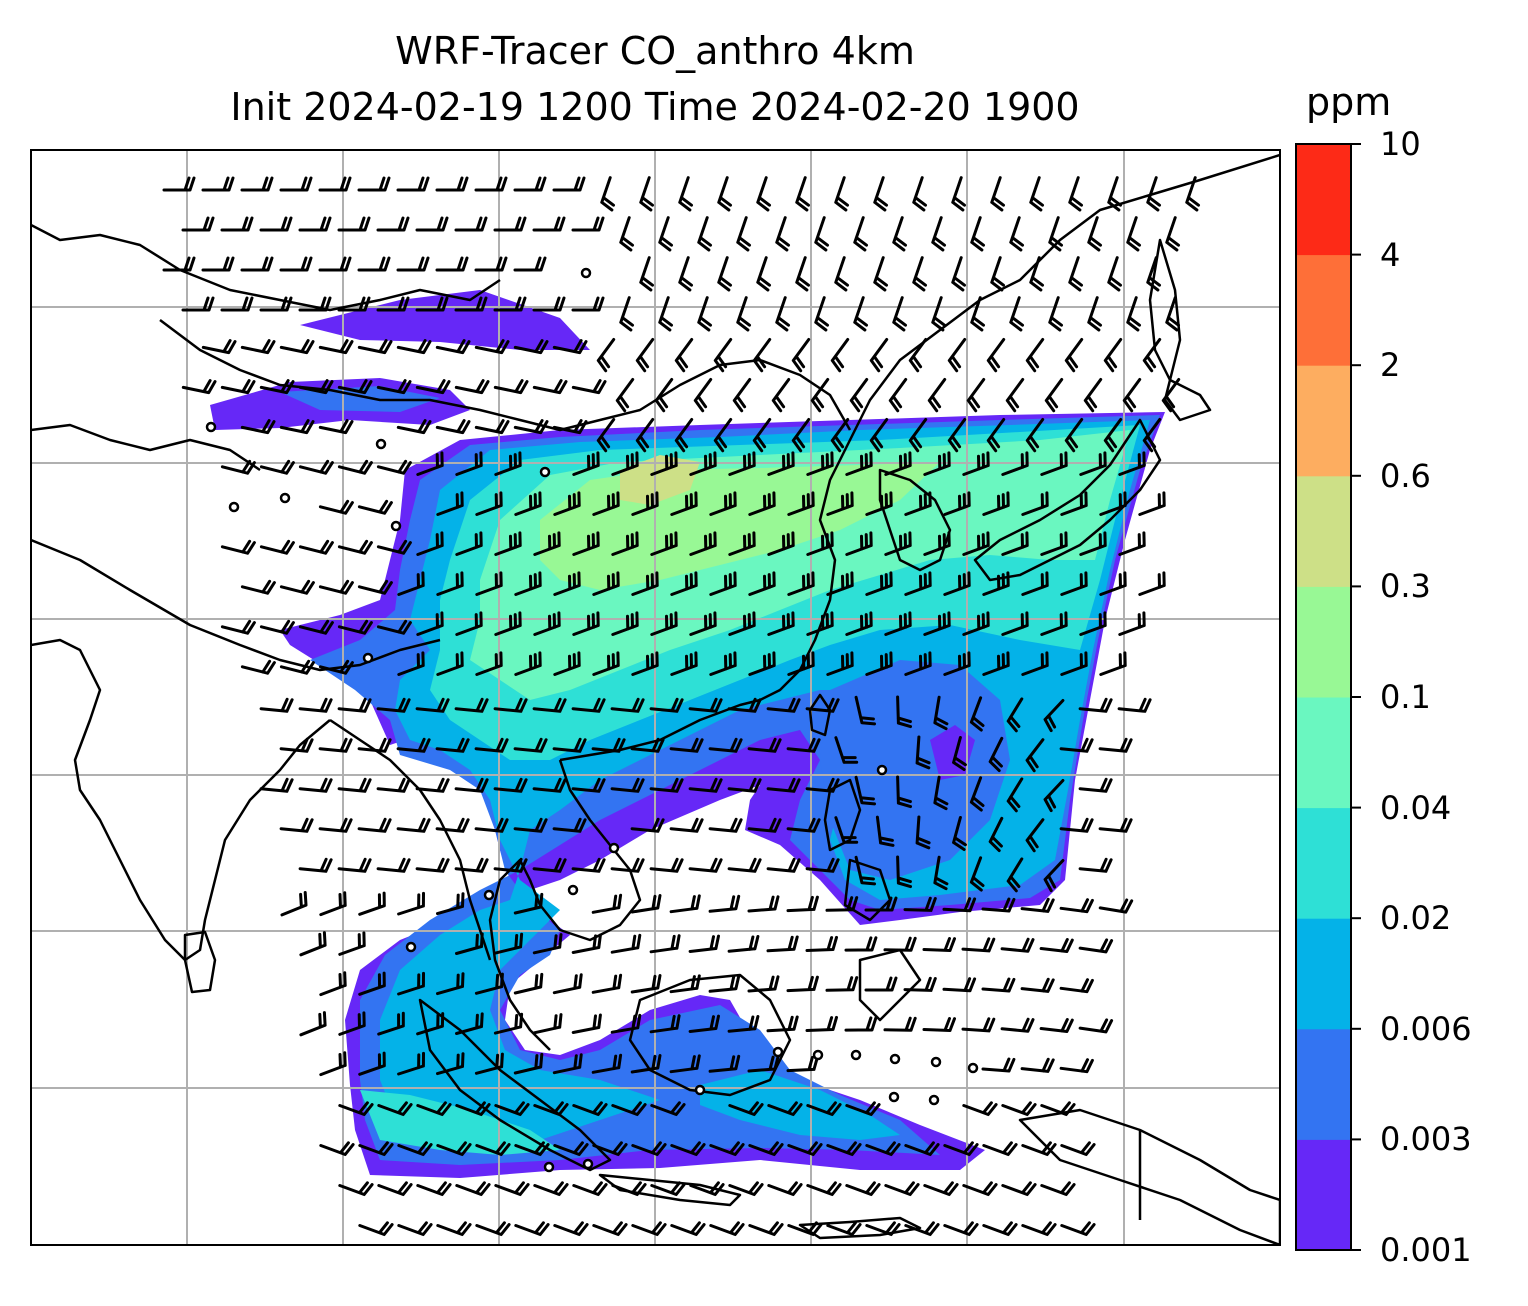 This screenshot has width=1528, height=1306. Describe the element at coordinates (1405, 586) in the screenshot. I see `colorbar-tick-label: 0.3` at that location.